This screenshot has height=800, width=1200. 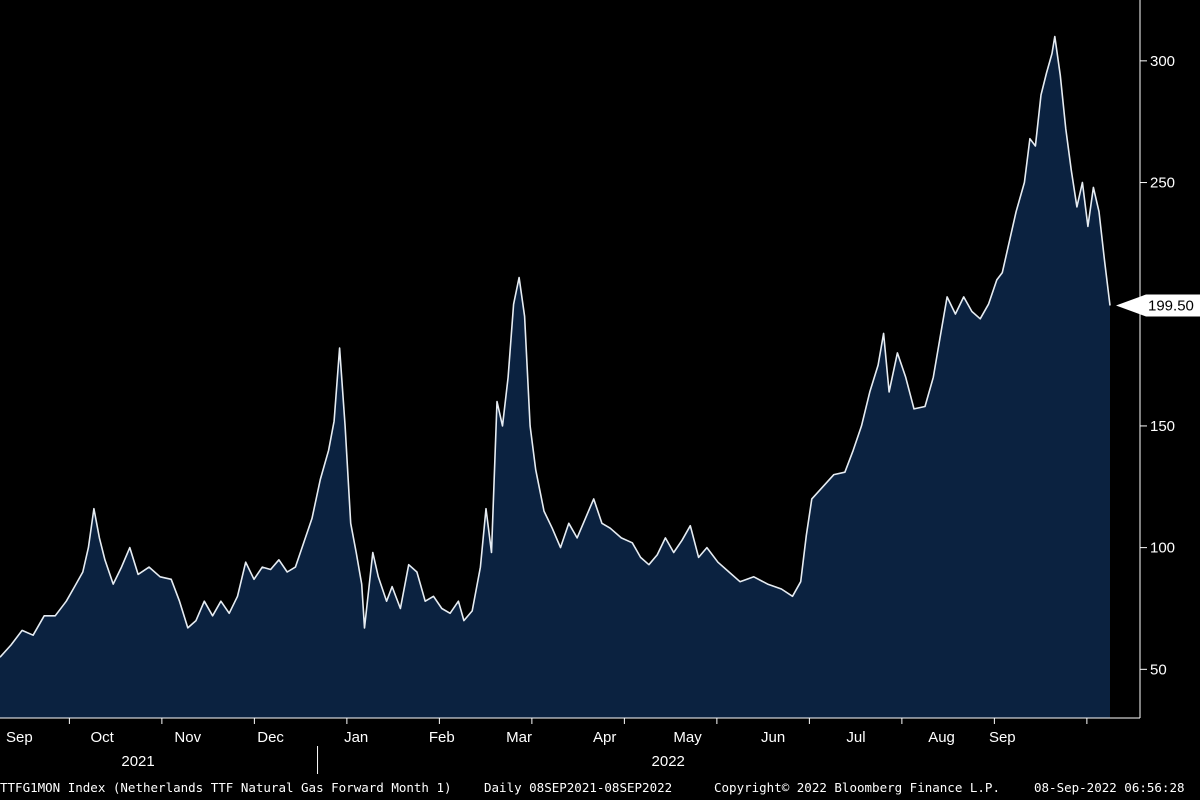 What do you see at coordinates (578, 787) in the screenshot?
I see `period-label: Daily 08SEP2021-08SEP2022` at bounding box center [578, 787].